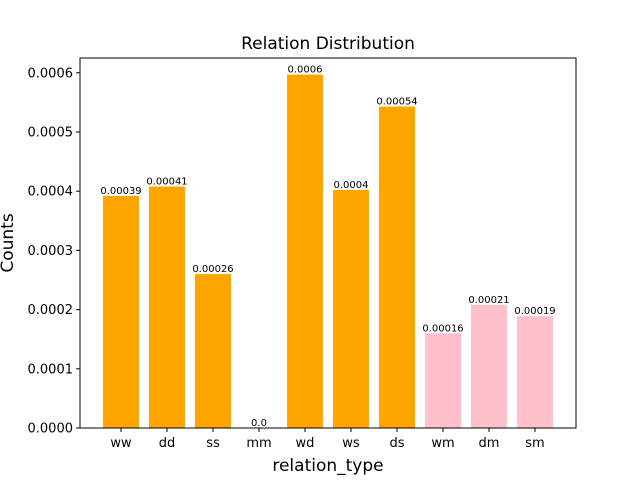 This screenshot has width=640, height=480. What do you see at coordinates (121, 443) in the screenshot?
I see `x-tick-label-ww: ww` at bounding box center [121, 443].